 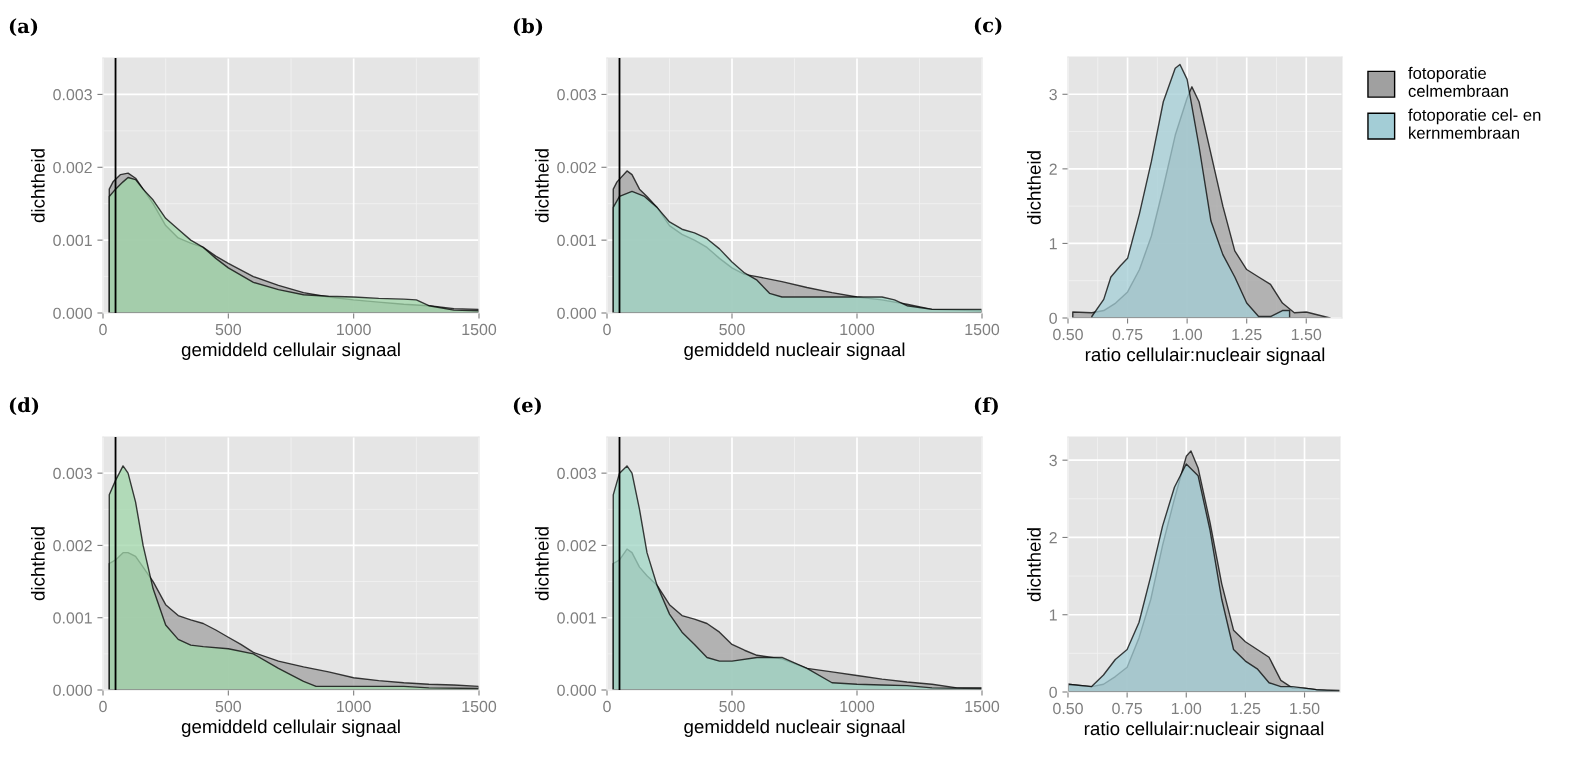 What do you see at coordinates (988, 26) in the screenshot?
I see `chart-title: (c)` at bounding box center [988, 26].